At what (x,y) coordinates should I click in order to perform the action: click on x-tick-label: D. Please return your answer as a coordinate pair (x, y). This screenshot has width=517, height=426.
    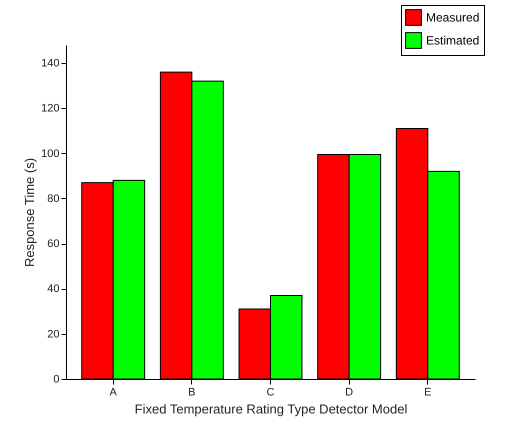
    Looking at the image, I should click on (349, 392).